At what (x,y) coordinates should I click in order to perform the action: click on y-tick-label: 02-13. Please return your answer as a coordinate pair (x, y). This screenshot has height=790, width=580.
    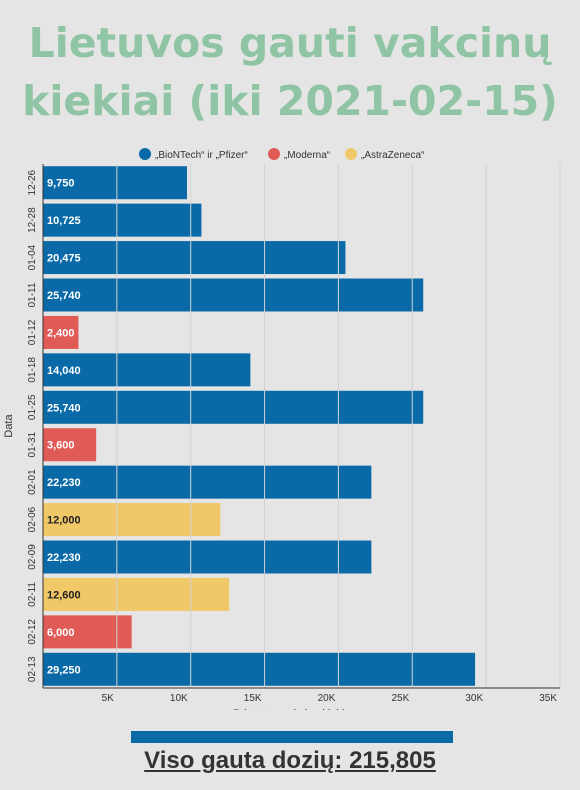
    Looking at the image, I should click on (32, 669).